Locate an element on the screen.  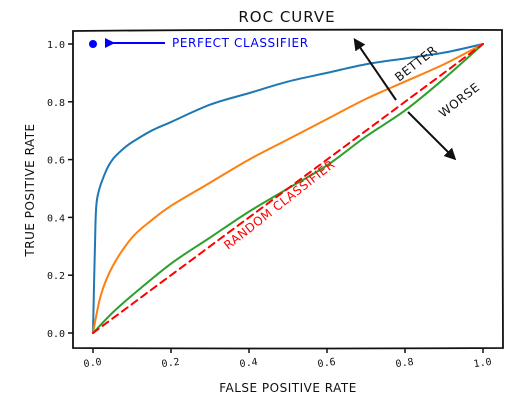
y-tick-label: 0.4 is located at coordinates (56, 218).